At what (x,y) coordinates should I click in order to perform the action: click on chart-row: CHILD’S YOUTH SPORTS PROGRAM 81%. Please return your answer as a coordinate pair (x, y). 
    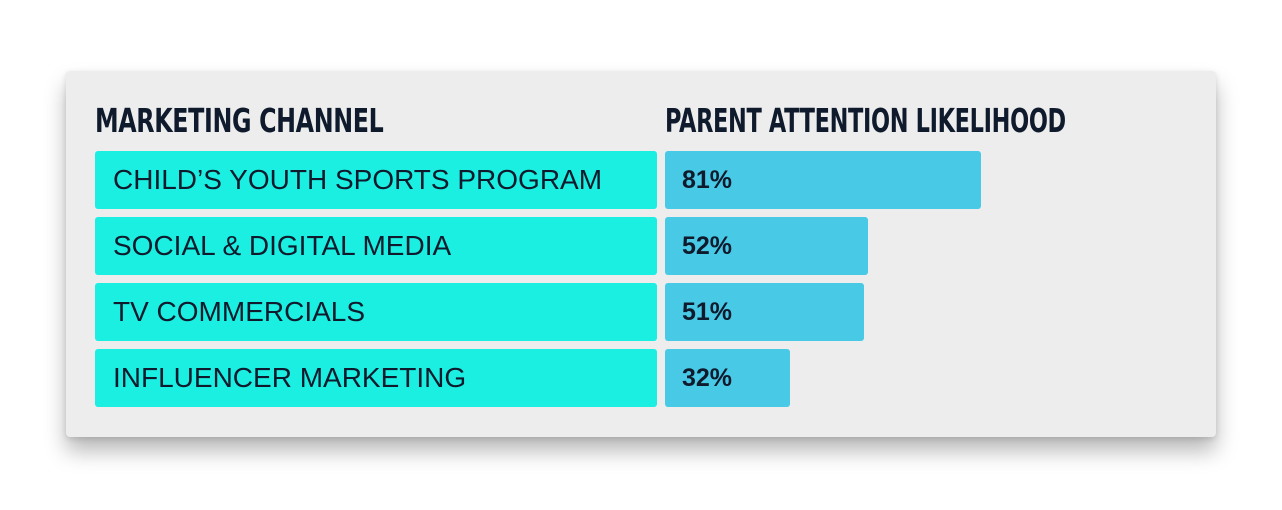
    Looking at the image, I should click on (641, 181).